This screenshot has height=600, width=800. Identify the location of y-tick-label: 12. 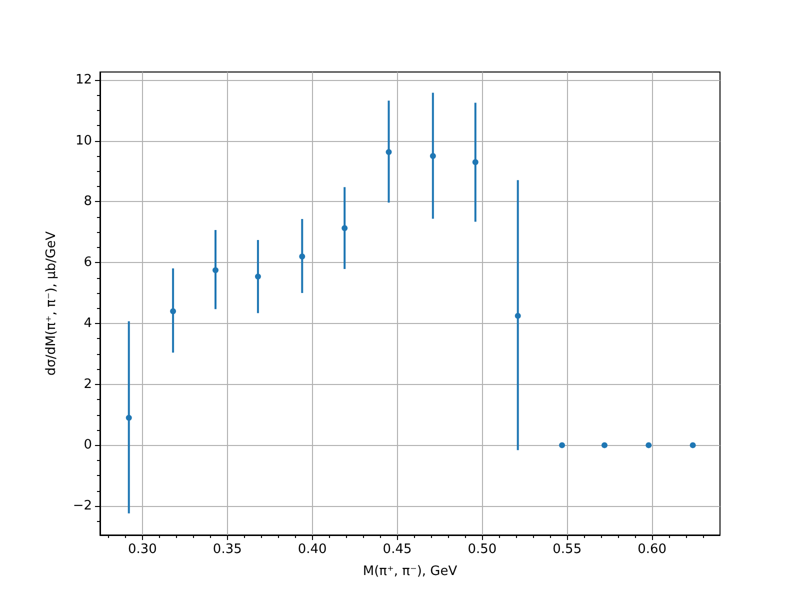
(83, 80).